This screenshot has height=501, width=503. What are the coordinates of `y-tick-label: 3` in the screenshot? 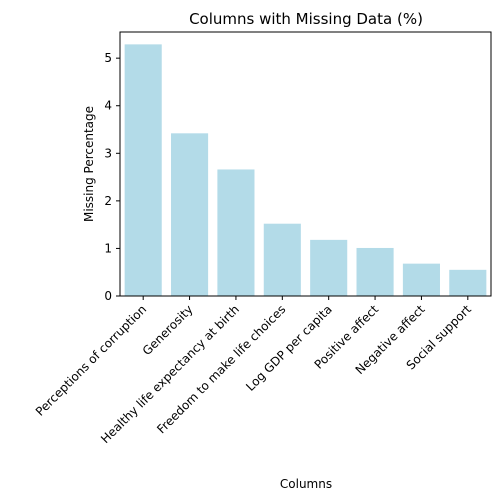 It's located at (108, 153).